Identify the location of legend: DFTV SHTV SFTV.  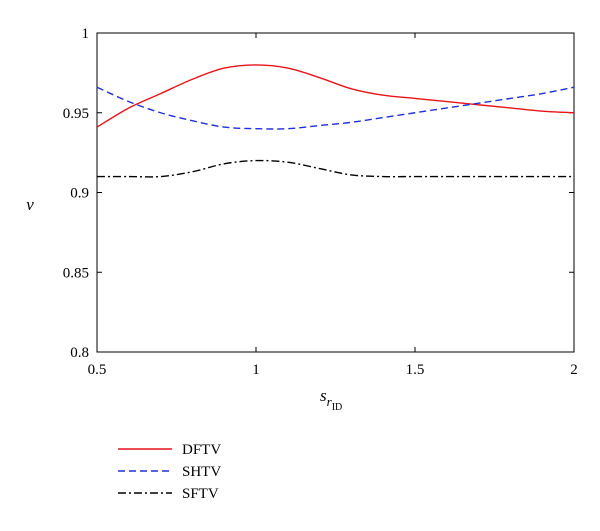
(169, 472).